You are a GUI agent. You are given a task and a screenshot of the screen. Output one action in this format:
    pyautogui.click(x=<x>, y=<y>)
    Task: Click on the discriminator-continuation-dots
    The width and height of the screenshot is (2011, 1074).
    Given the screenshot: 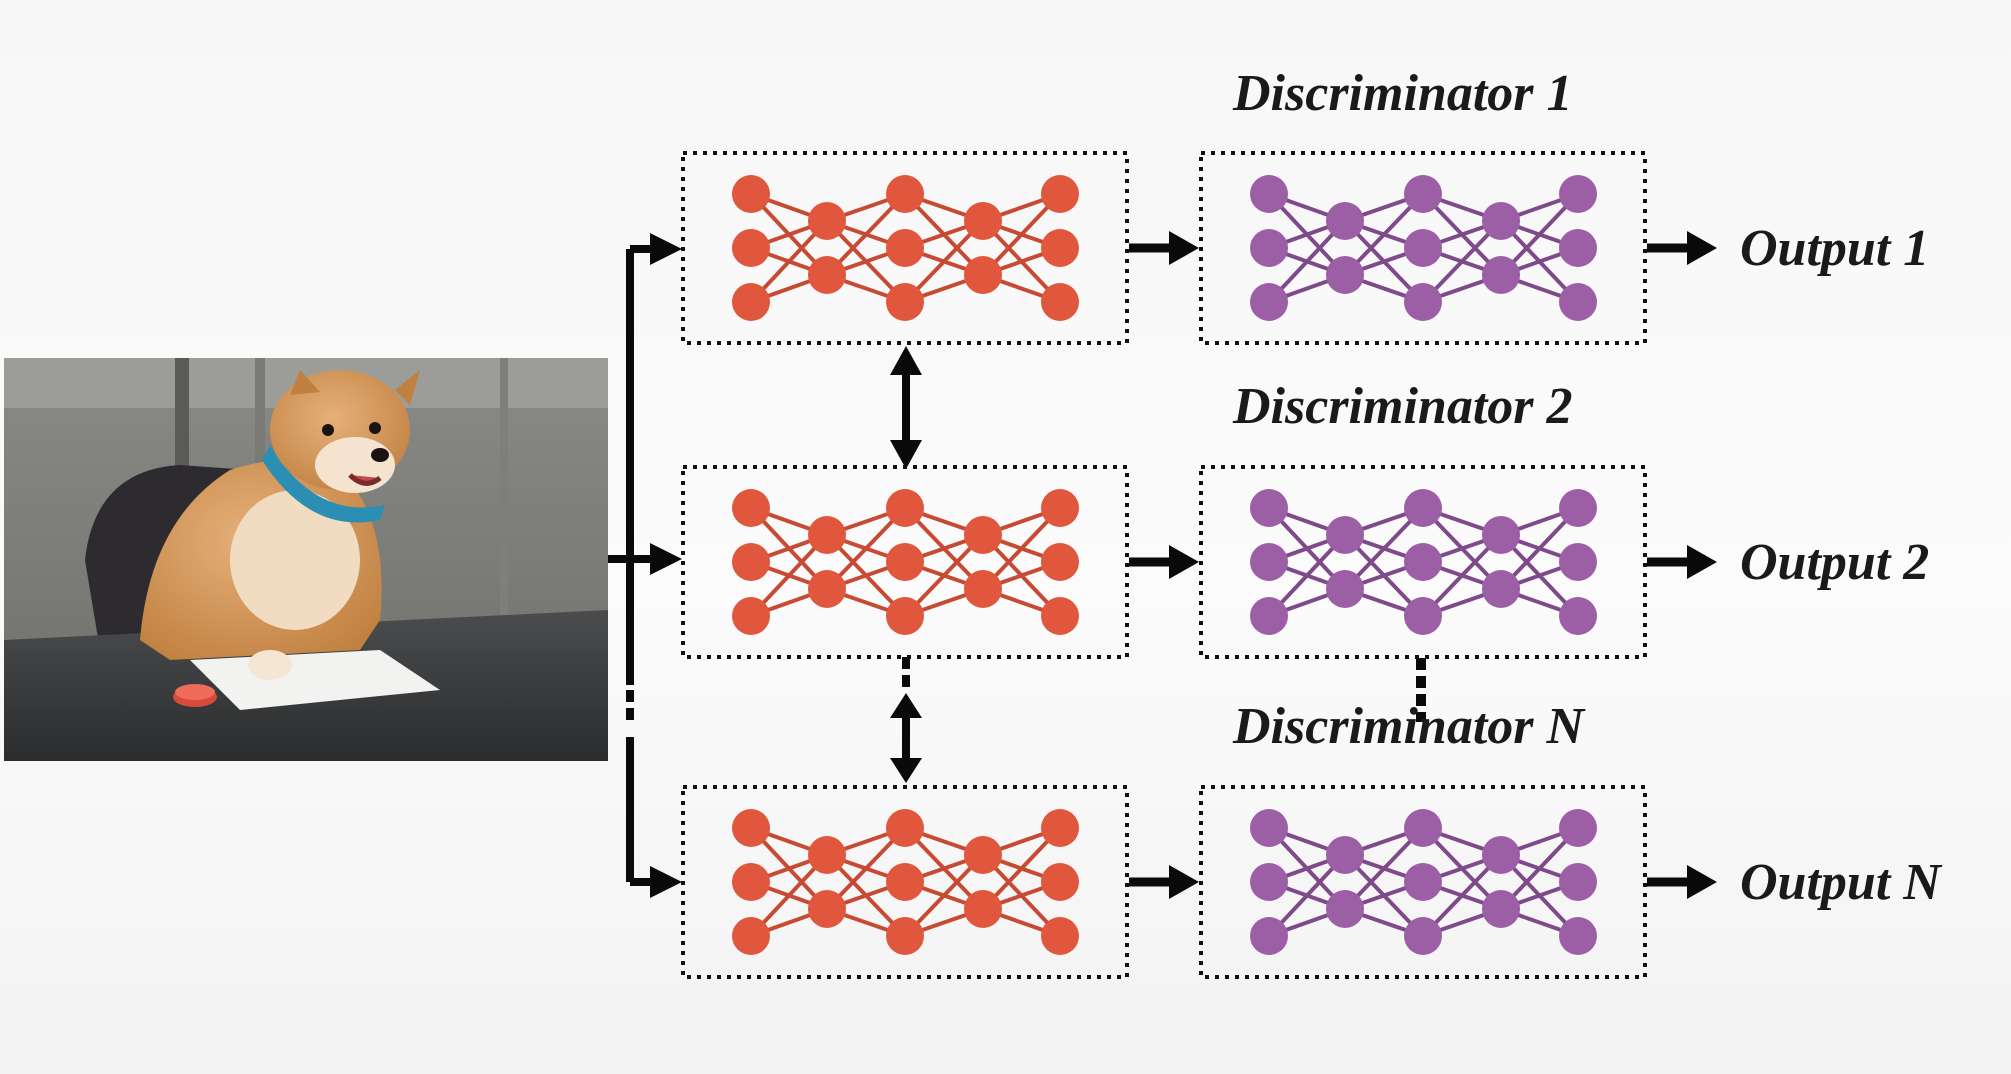 What is the action you would take?
    pyautogui.click(x=1421, y=690)
    